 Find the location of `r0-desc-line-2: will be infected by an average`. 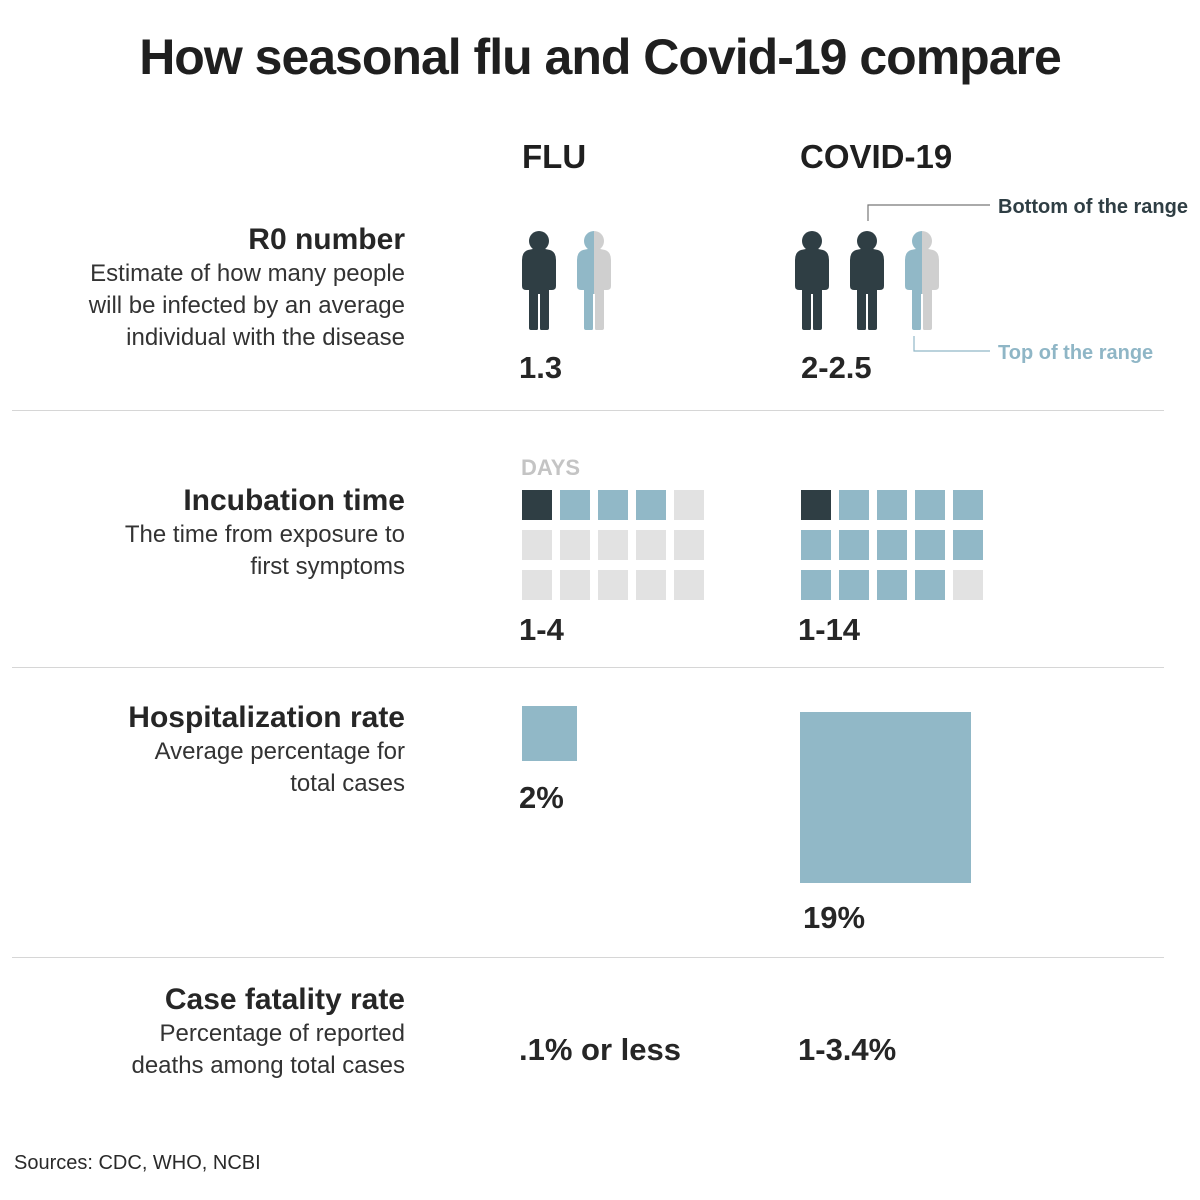

r0-desc-line-2: will be infected by an average is located at coordinates (246, 305).